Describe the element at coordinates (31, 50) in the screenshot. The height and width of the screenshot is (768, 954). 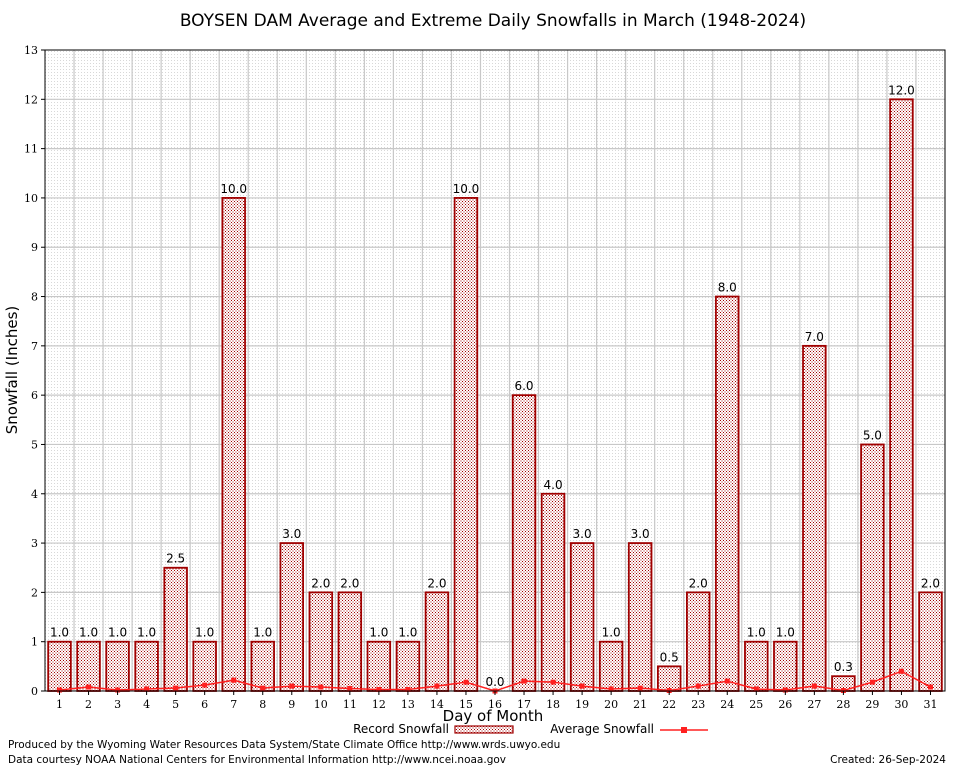
I see `y-tick-label: 13` at that location.